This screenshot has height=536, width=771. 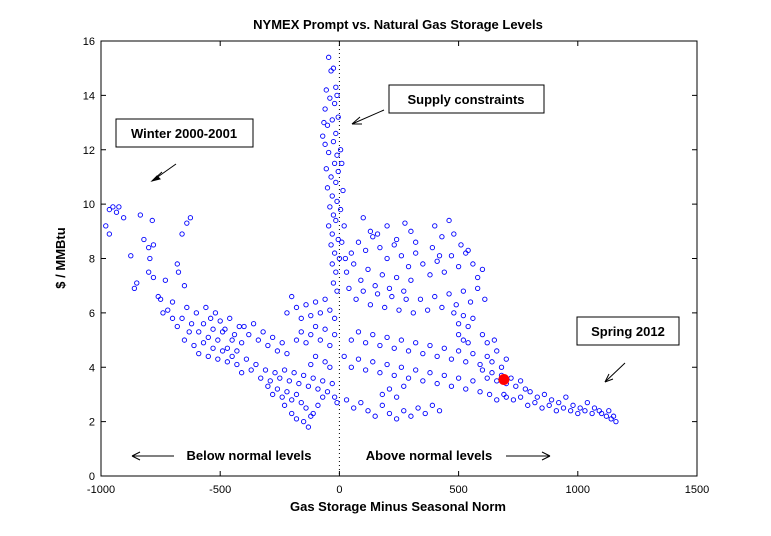 I want to click on x-tick-label: 1000, so click(x=578, y=490).